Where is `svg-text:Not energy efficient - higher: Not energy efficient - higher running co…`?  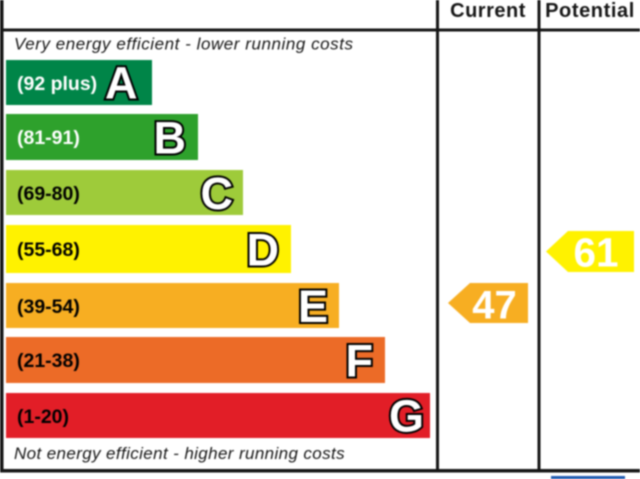
svg-text:Not energy efficient - higher: Not energy efficient - higher running co… is located at coordinates (179, 453).